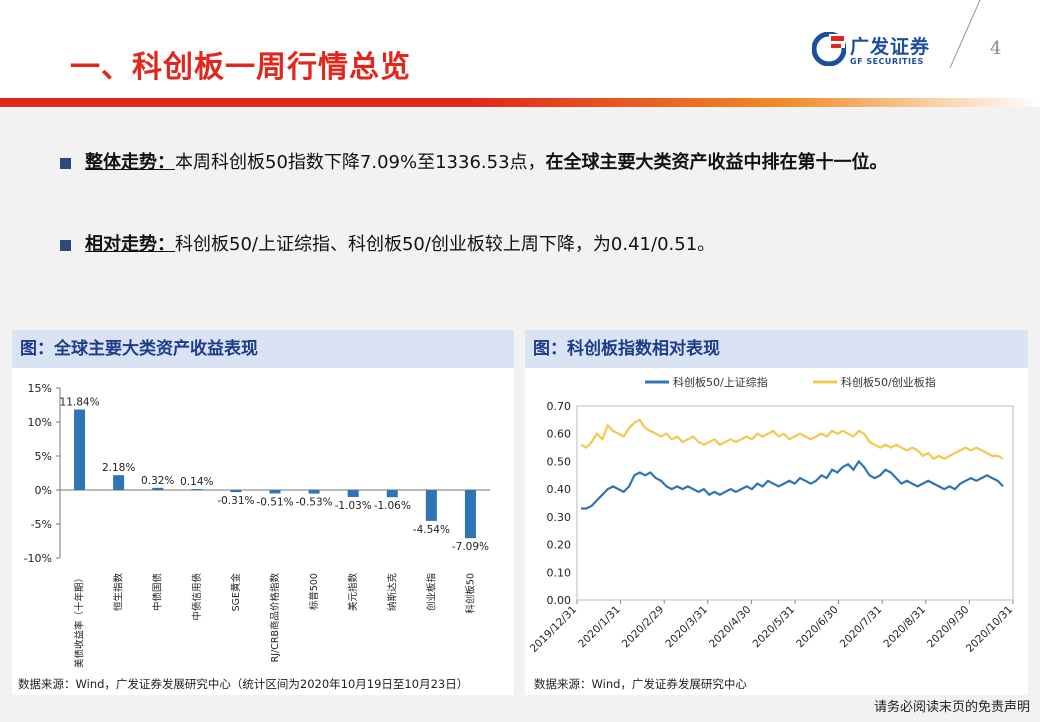 This screenshot has height=722, width=1040. I want to click on header-divider, so click(965, 34).